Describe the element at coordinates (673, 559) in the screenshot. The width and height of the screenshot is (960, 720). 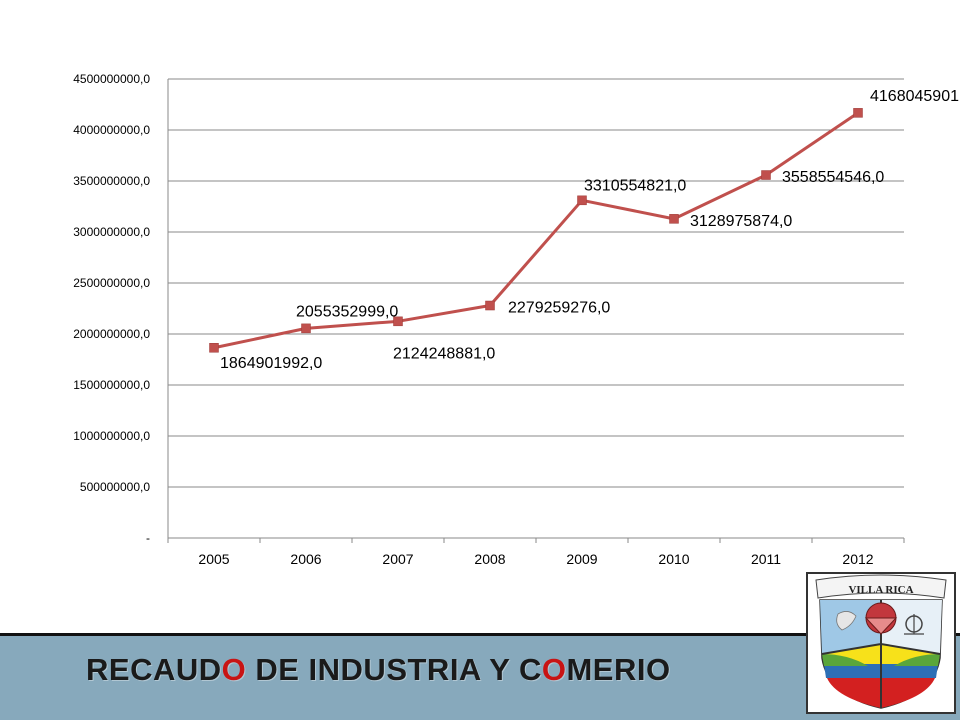
I see `x-tick-label: 2010` at that location.